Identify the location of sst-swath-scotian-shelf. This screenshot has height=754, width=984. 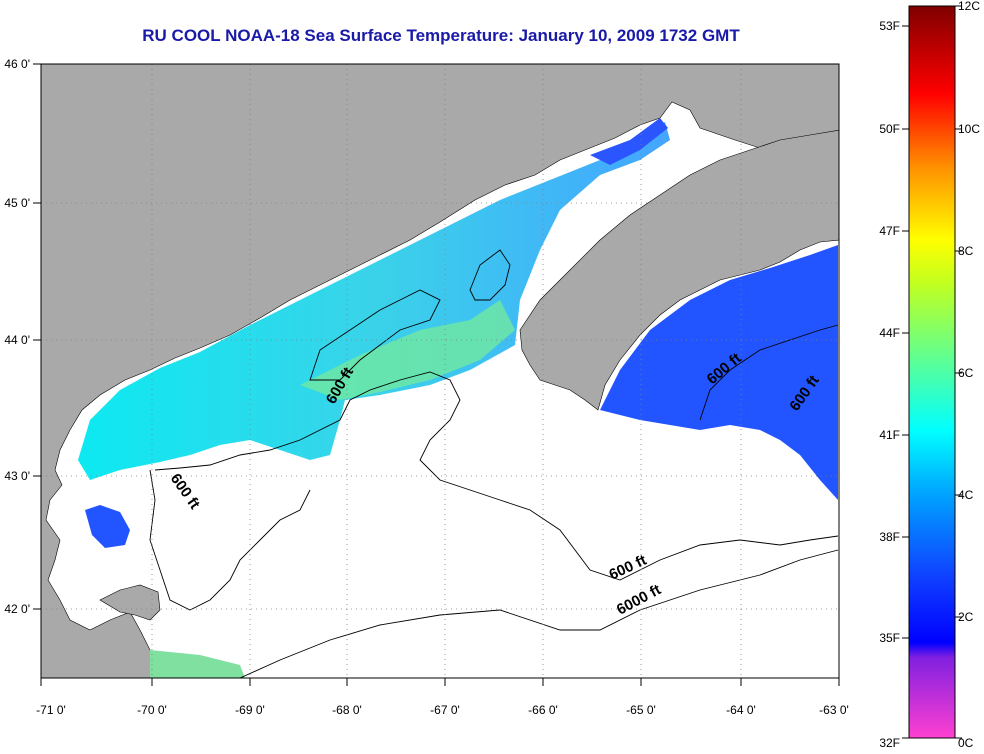
(719, 372).